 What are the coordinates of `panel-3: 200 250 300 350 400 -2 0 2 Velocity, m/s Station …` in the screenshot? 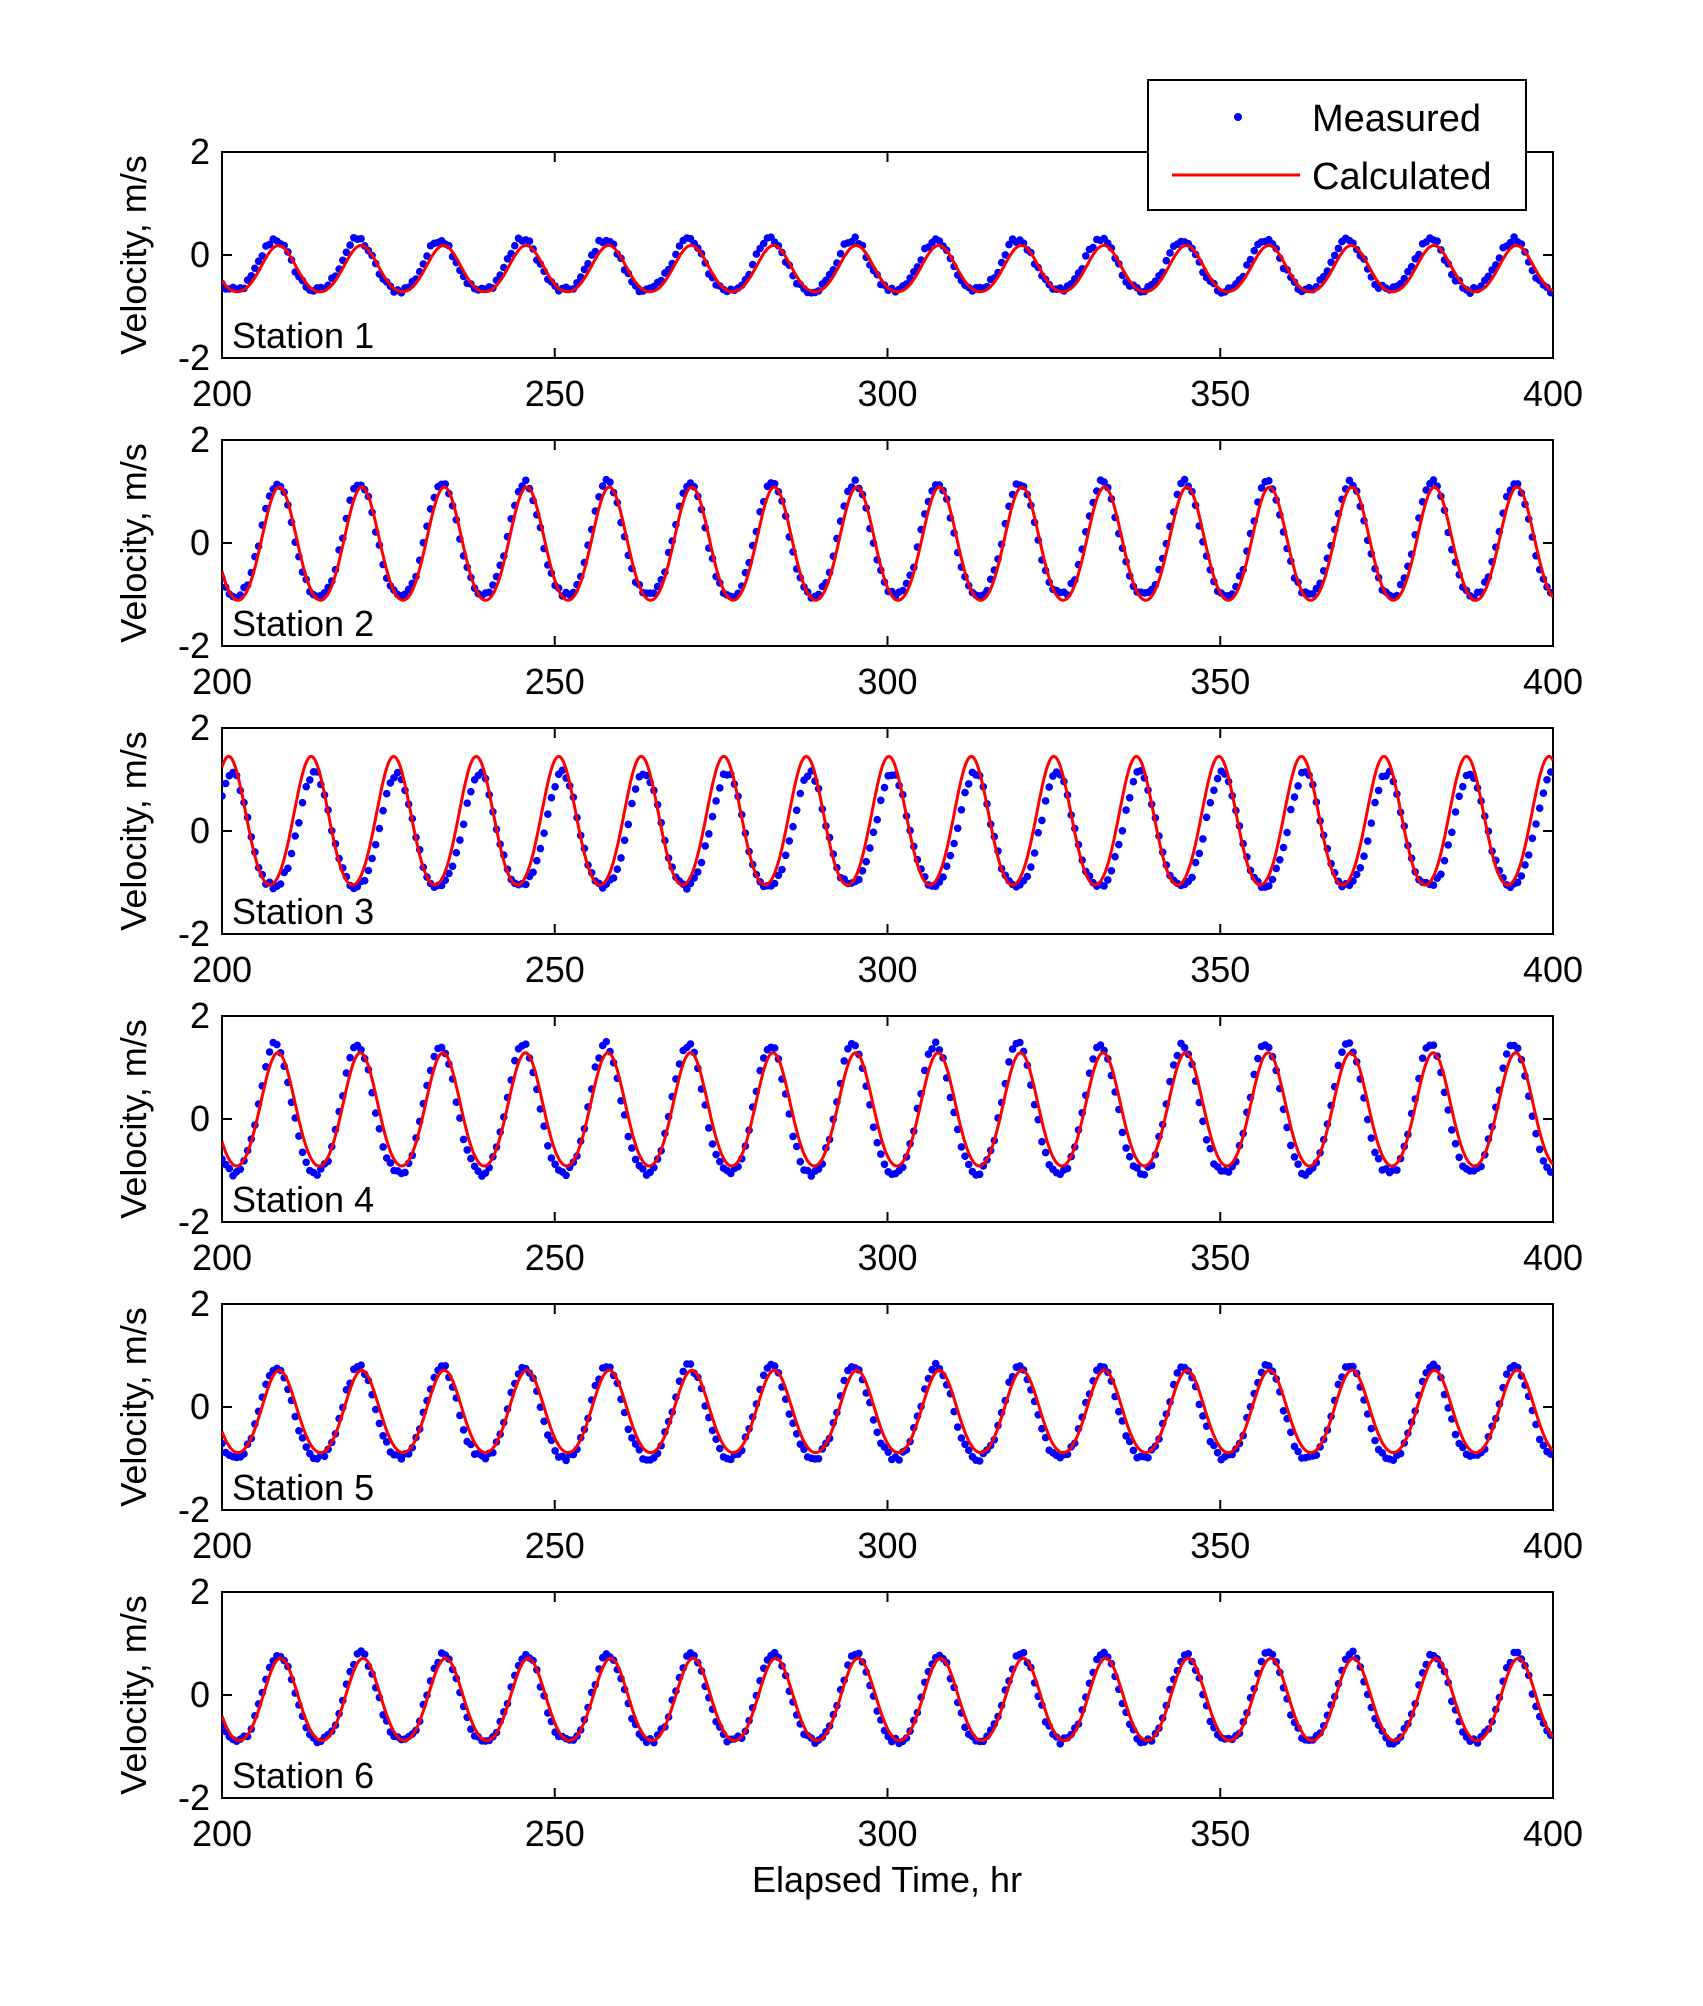 It's located at (848, 848).